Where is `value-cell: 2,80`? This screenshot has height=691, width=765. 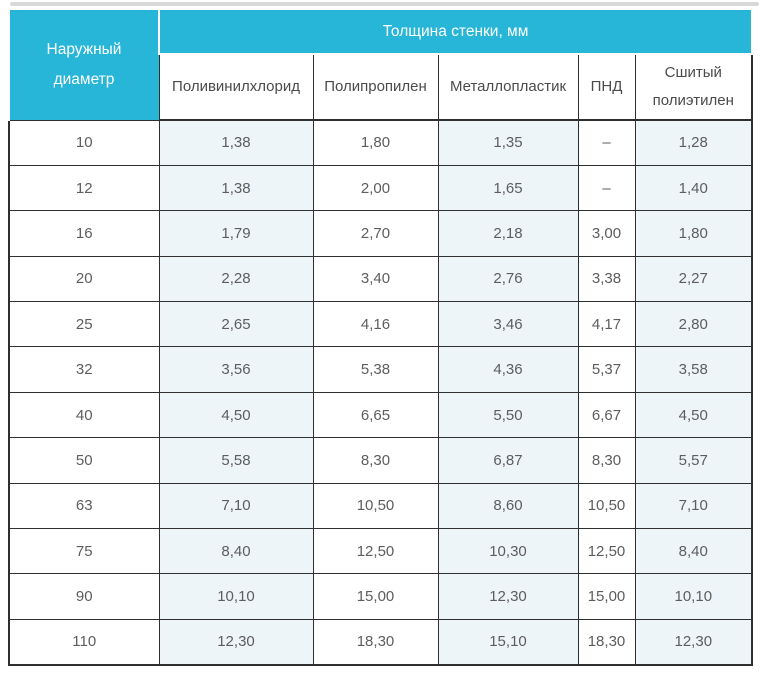
value-cell: 2,80 is located at coordinates (694, 324).